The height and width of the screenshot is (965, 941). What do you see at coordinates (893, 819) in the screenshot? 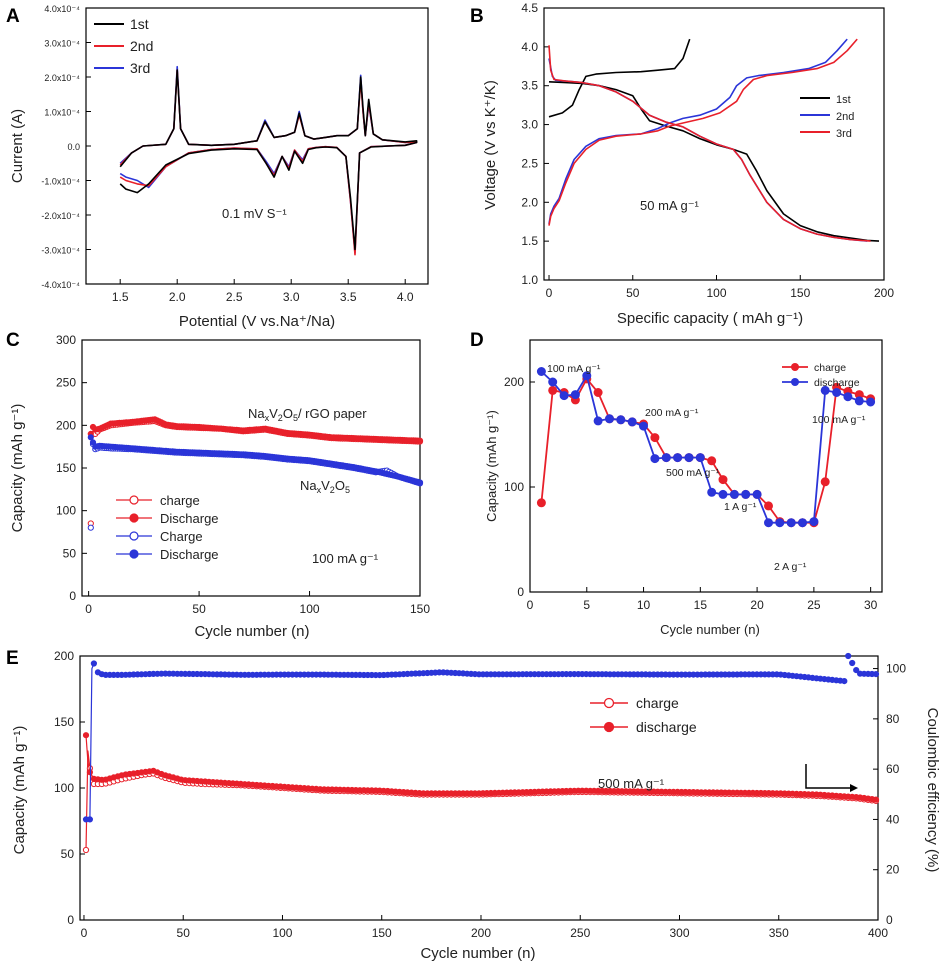
I see `y-tick-label: 40` at bounding box center [893, 819].